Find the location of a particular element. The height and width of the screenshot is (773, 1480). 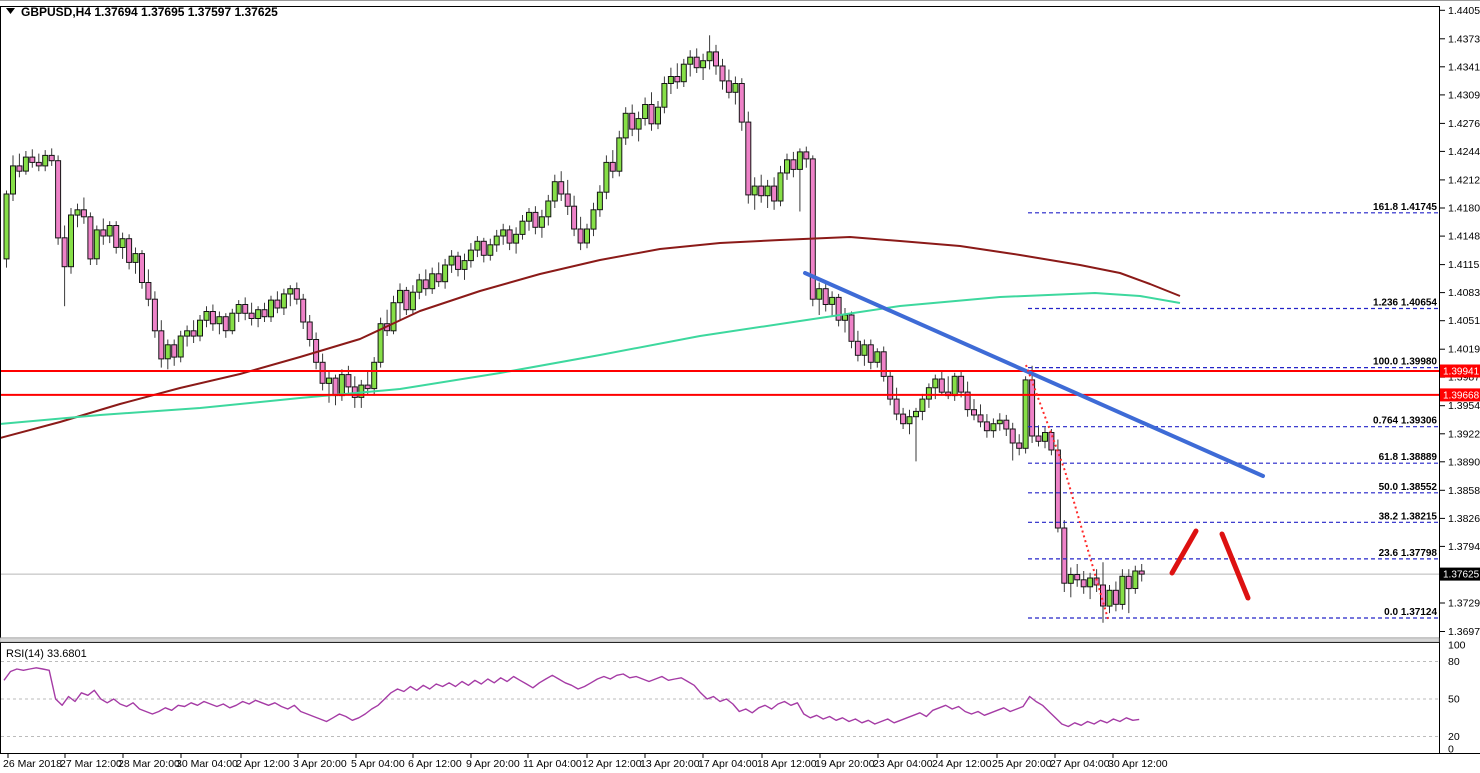

time-tick-label: 5 Apr 04:00 is located at coordinates (378, 764).